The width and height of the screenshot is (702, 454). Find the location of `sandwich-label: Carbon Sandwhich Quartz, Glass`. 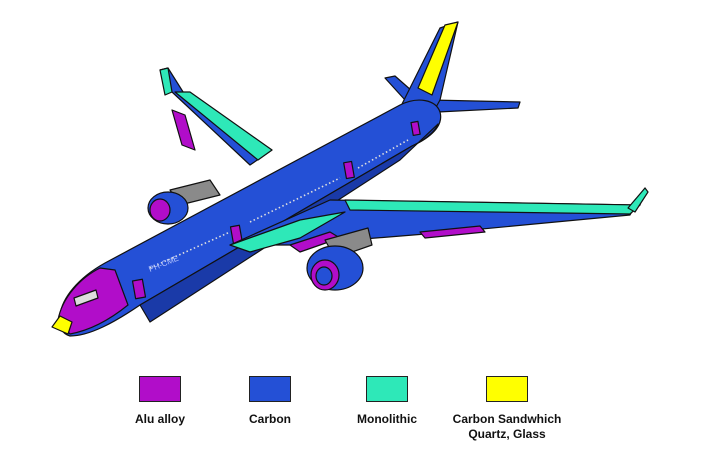

sandwich-label: Carbon Sandwhich Quartz, Glass is located at coordinates (507, 427).